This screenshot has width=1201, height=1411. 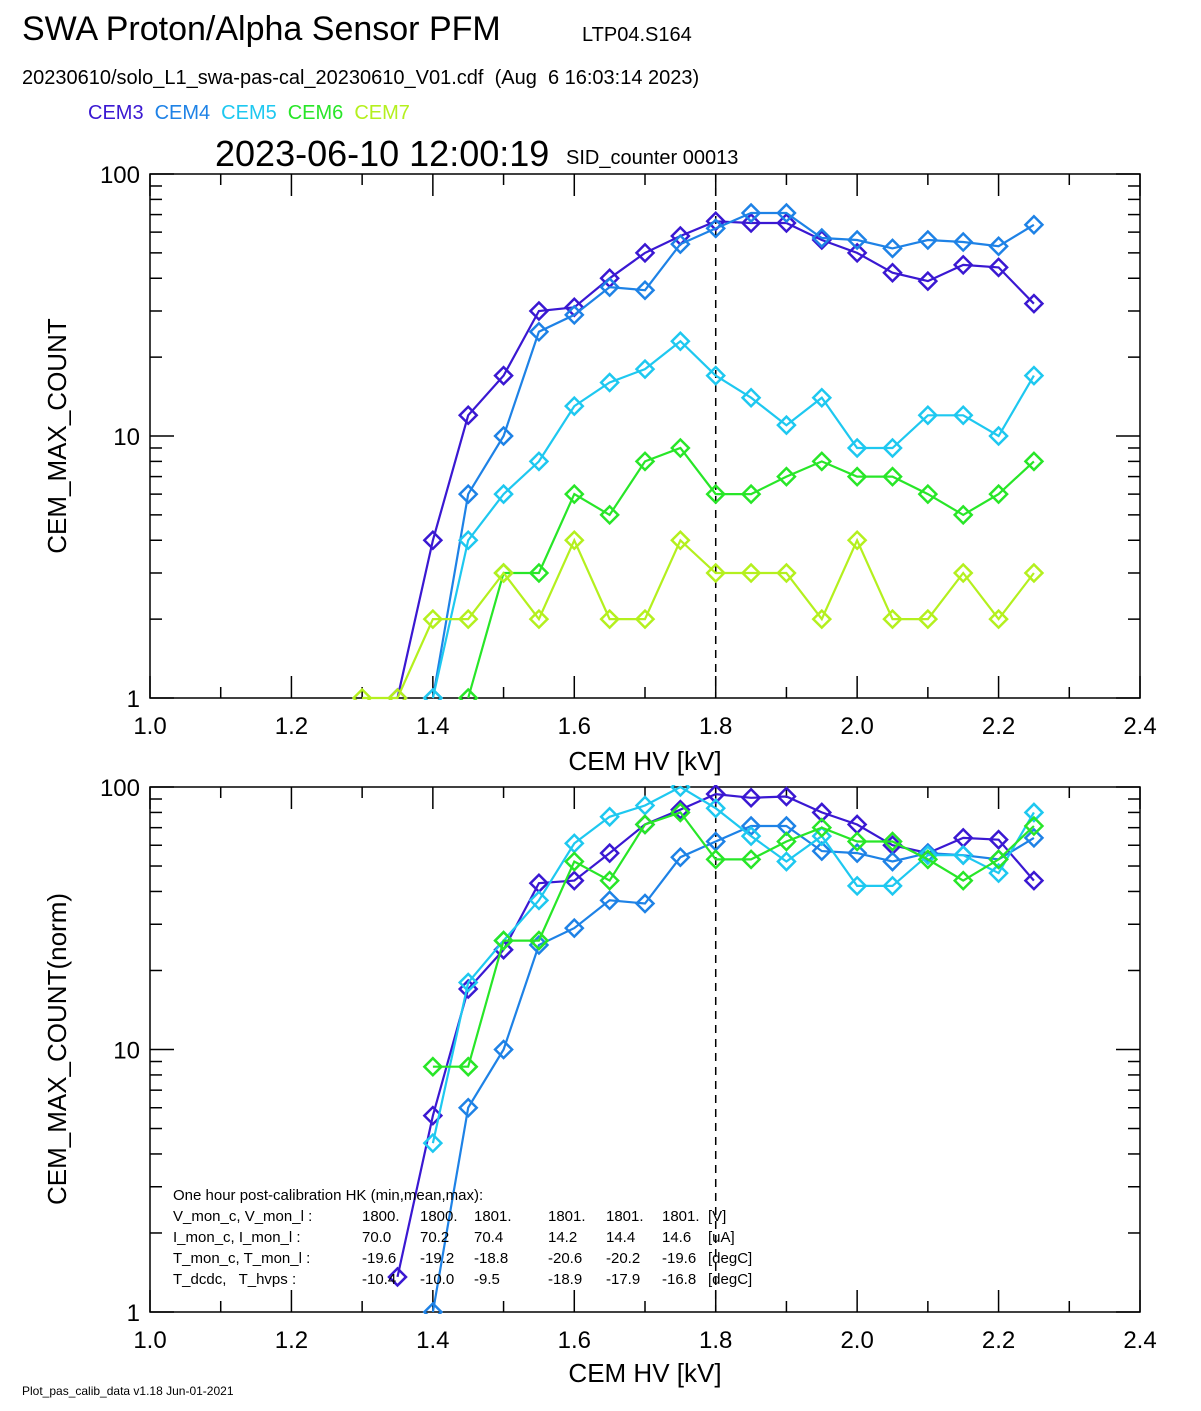 I want to click on hk-cell: I_mon_c, I_mon_l :, so click(x=237, y=1237).